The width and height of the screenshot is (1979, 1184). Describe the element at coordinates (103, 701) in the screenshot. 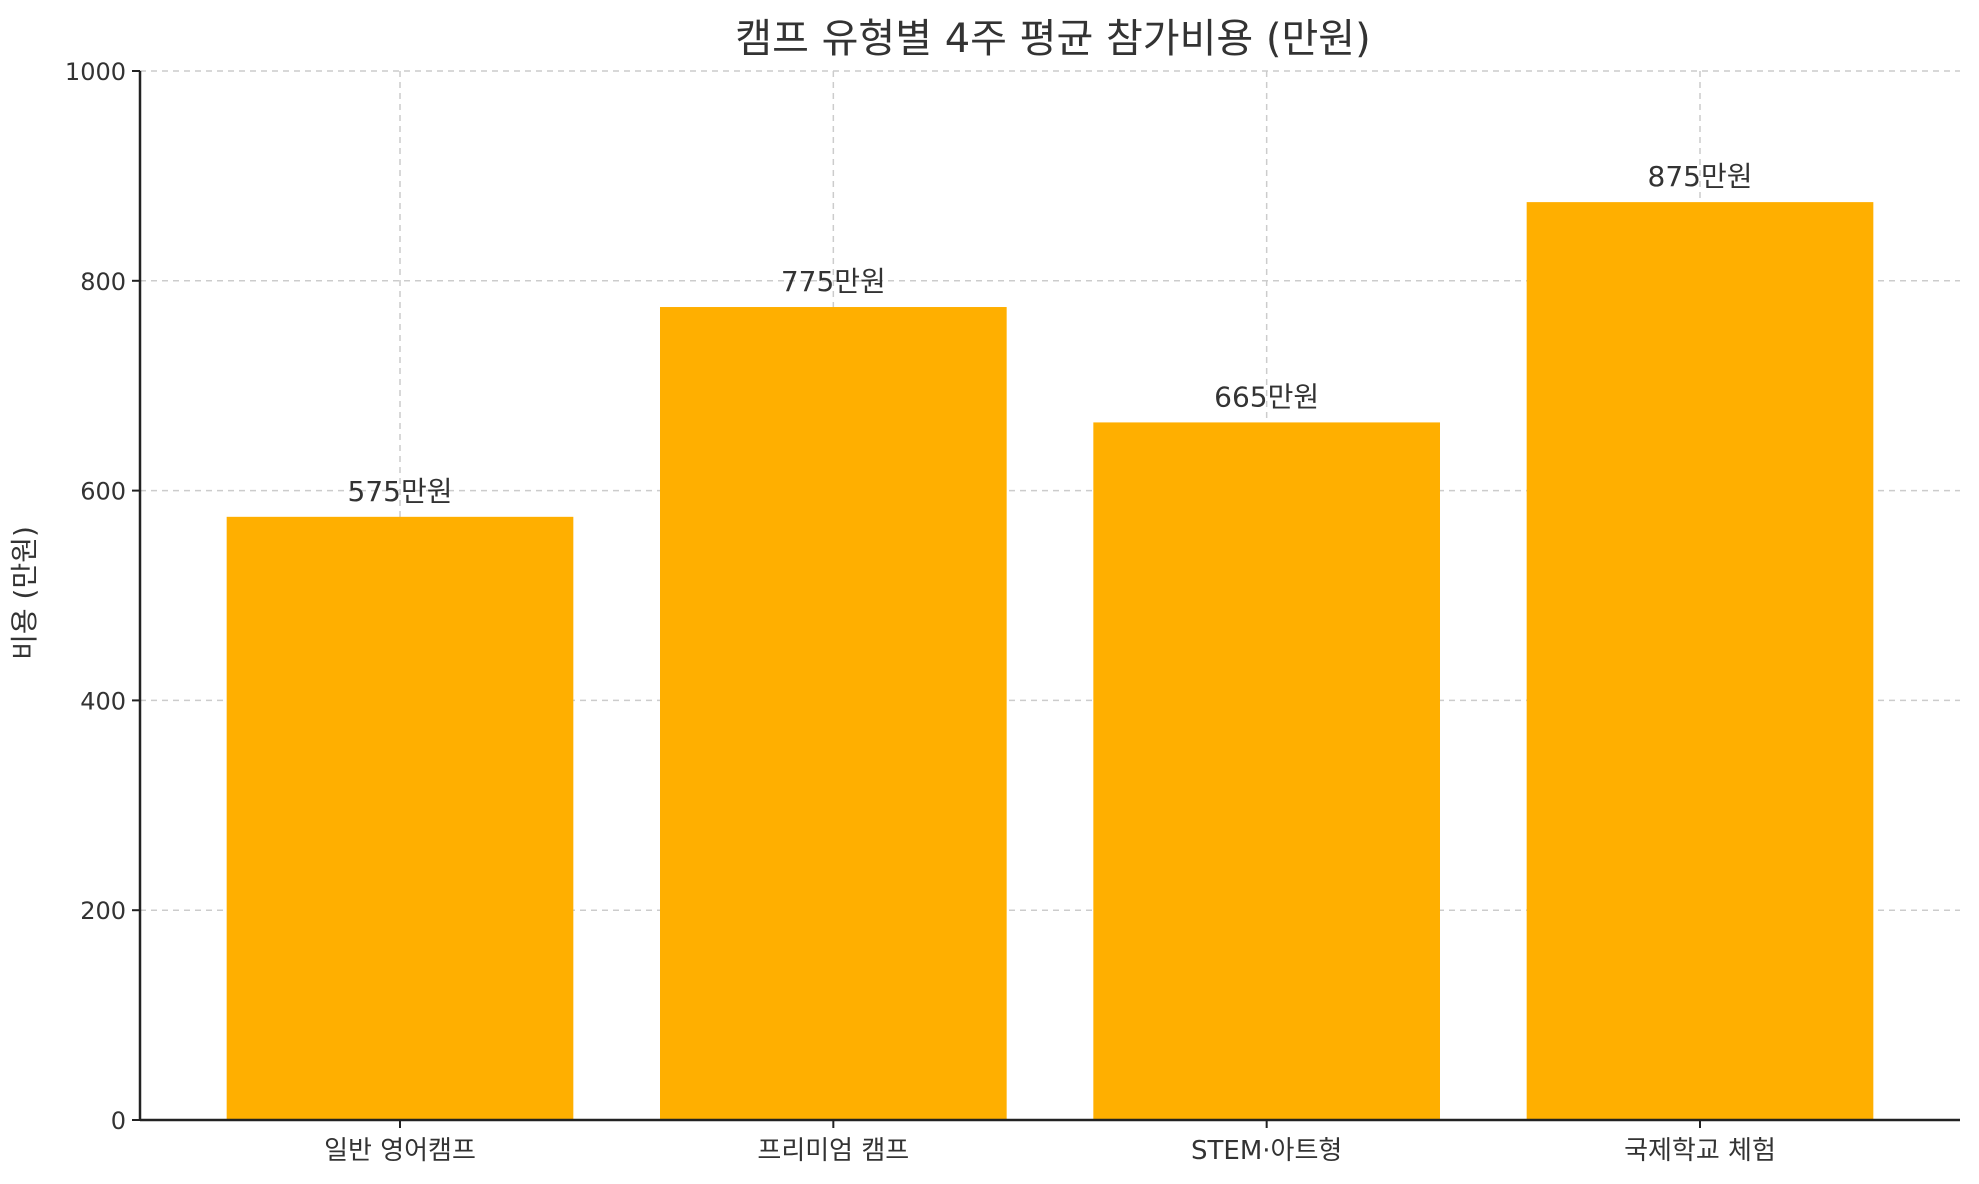

I see `y-tick-label: 400` at that location.